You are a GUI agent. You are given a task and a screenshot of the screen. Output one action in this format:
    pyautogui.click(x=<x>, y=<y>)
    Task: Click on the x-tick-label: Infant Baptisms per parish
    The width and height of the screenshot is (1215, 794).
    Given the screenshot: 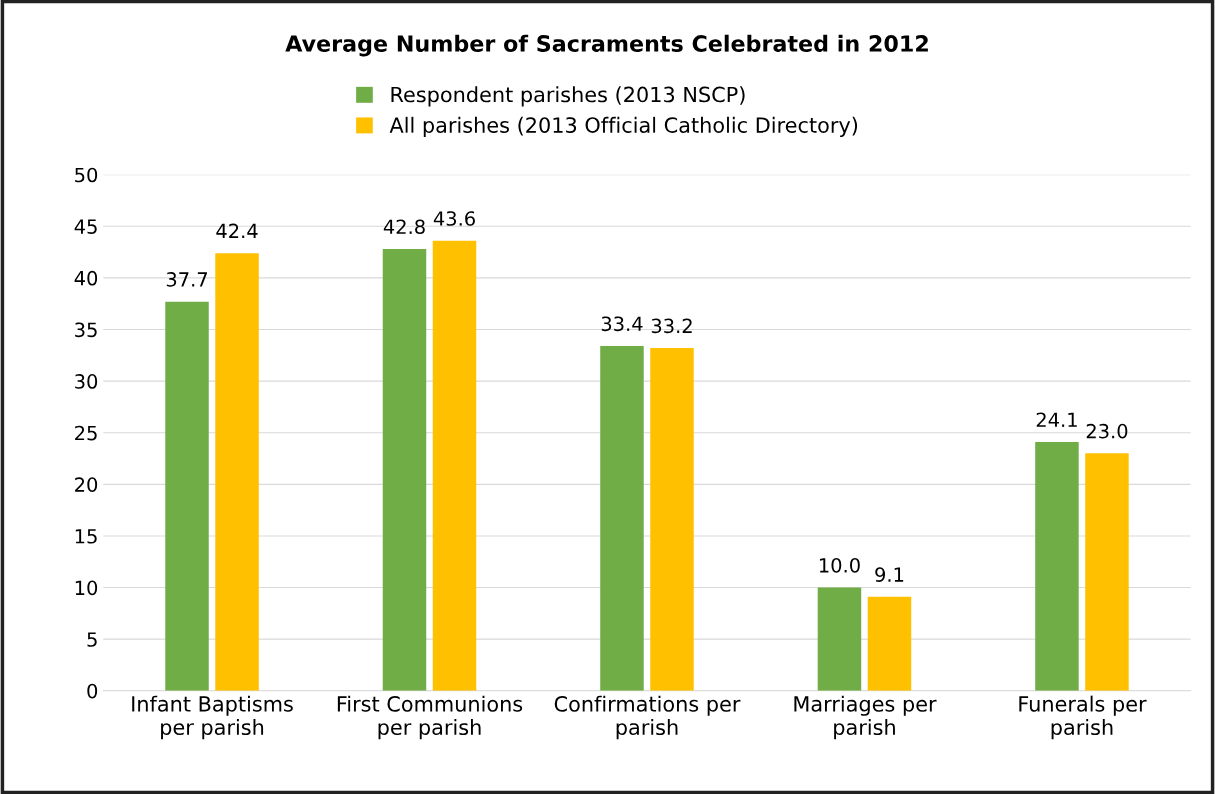 What is the action you would take?
    pyautogui.click(x=212, y=717)
    